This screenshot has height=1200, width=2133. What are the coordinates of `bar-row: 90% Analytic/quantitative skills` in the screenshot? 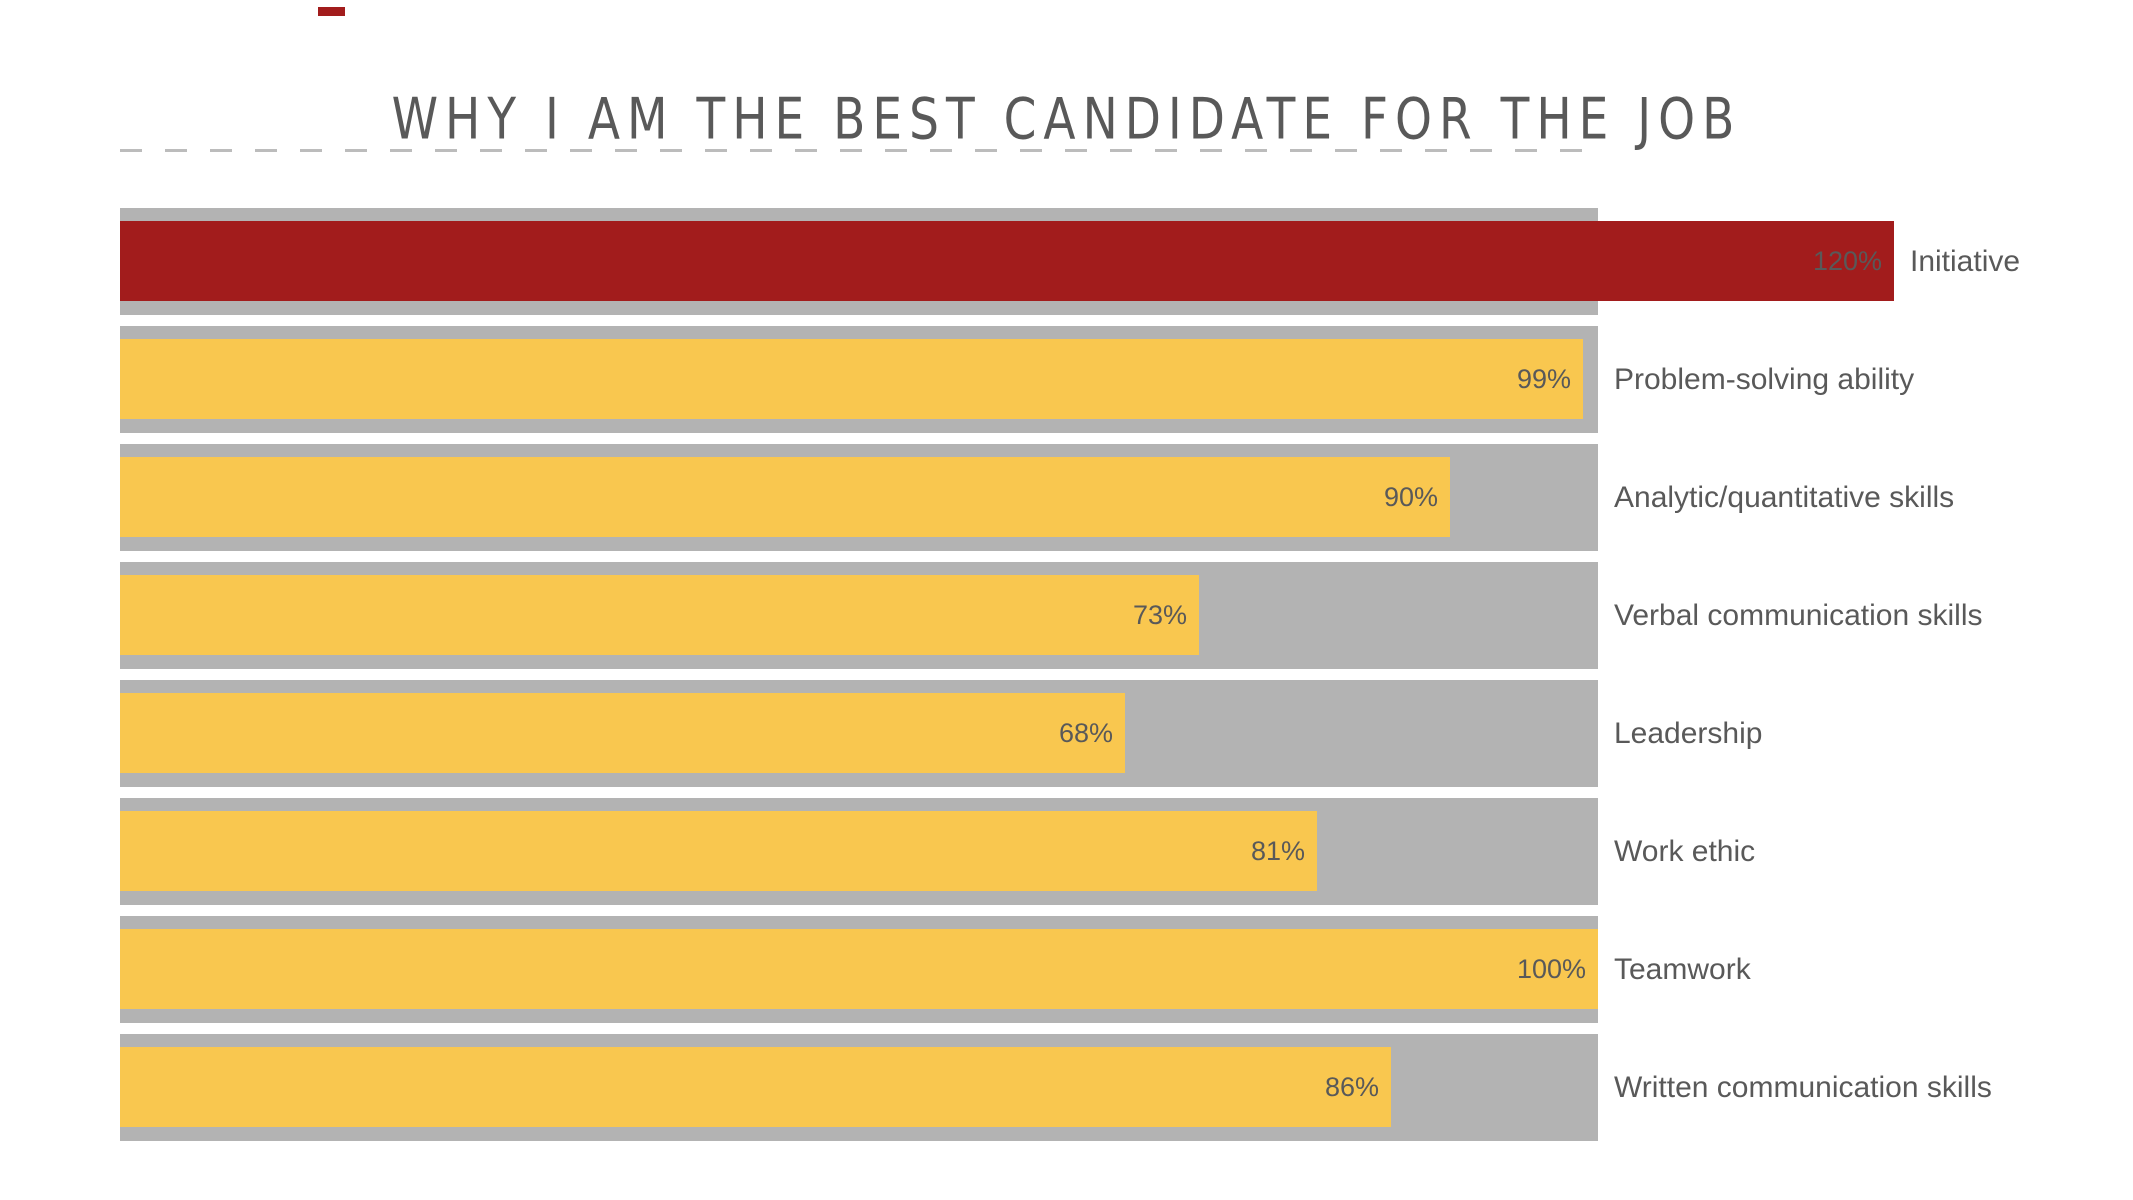 It's located at (1126, 497).